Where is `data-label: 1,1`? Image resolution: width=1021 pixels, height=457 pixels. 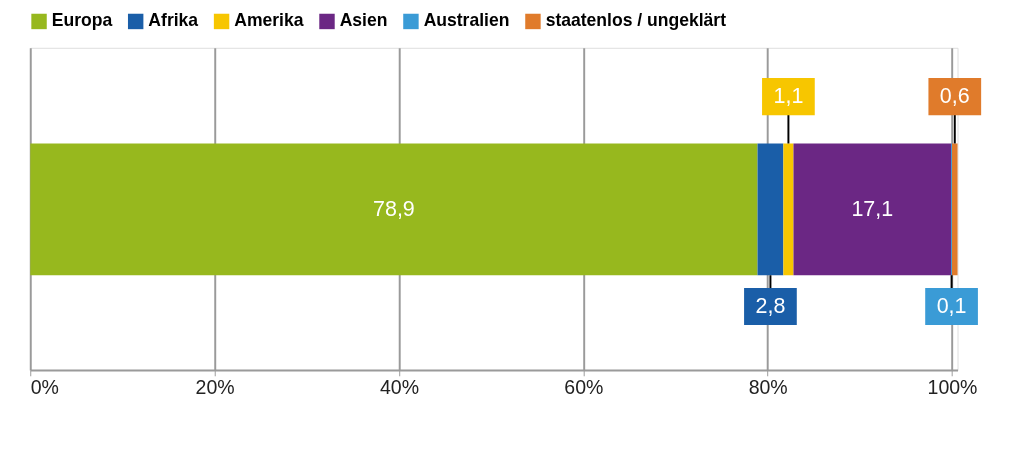 data-label: 1,1 is located at coordinates (788, 96).